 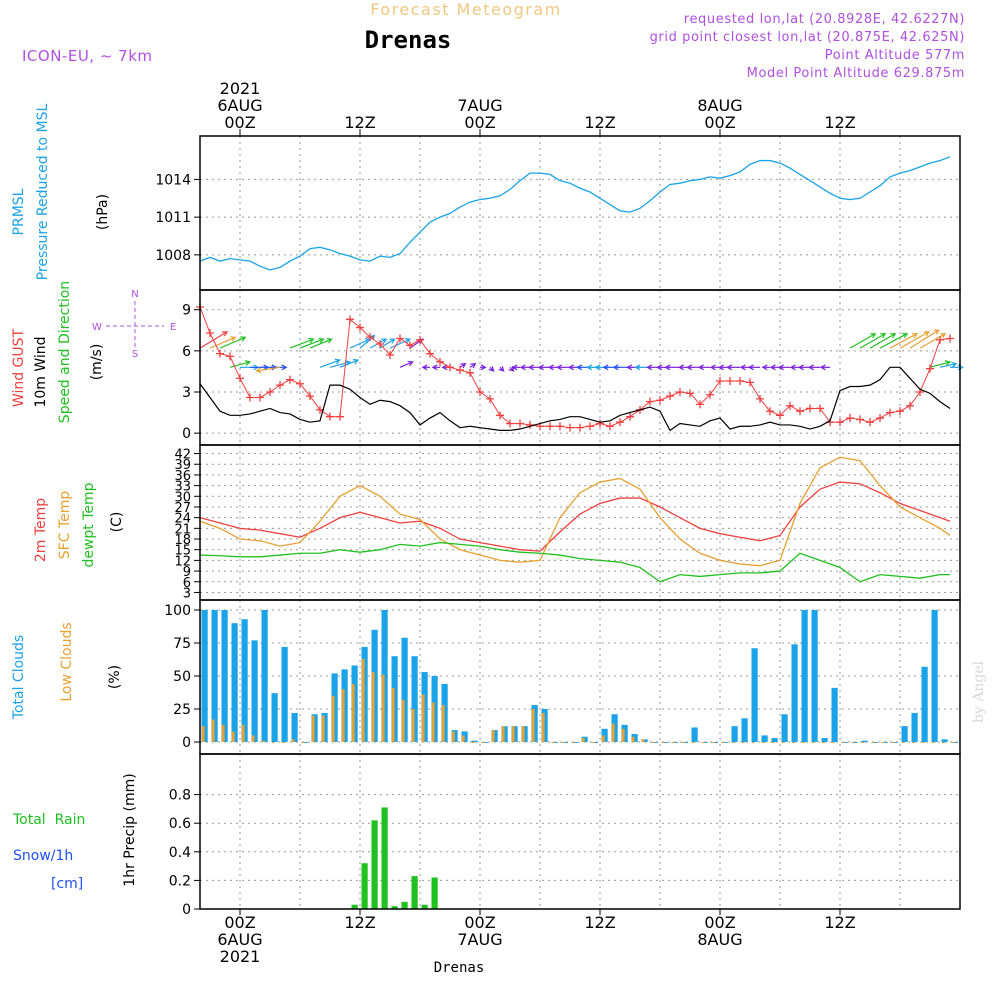 I want to click on compass-w: W, so click(x=97, y=327).